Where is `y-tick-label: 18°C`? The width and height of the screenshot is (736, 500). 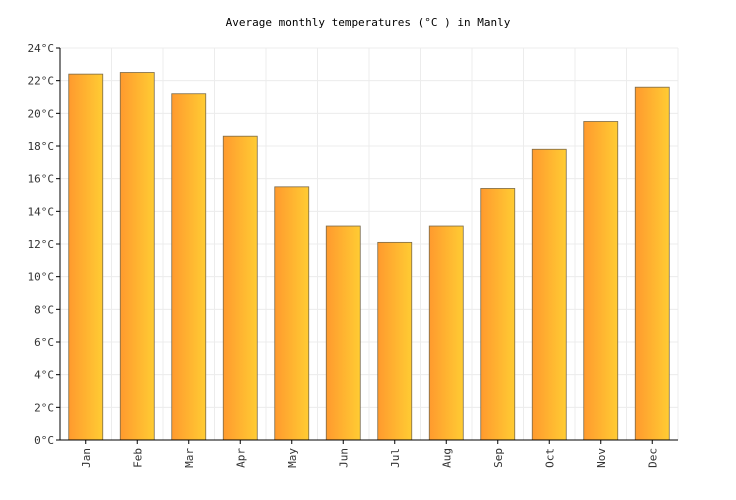
y-tick-label: 18°C is located at coordinates (41, 146).